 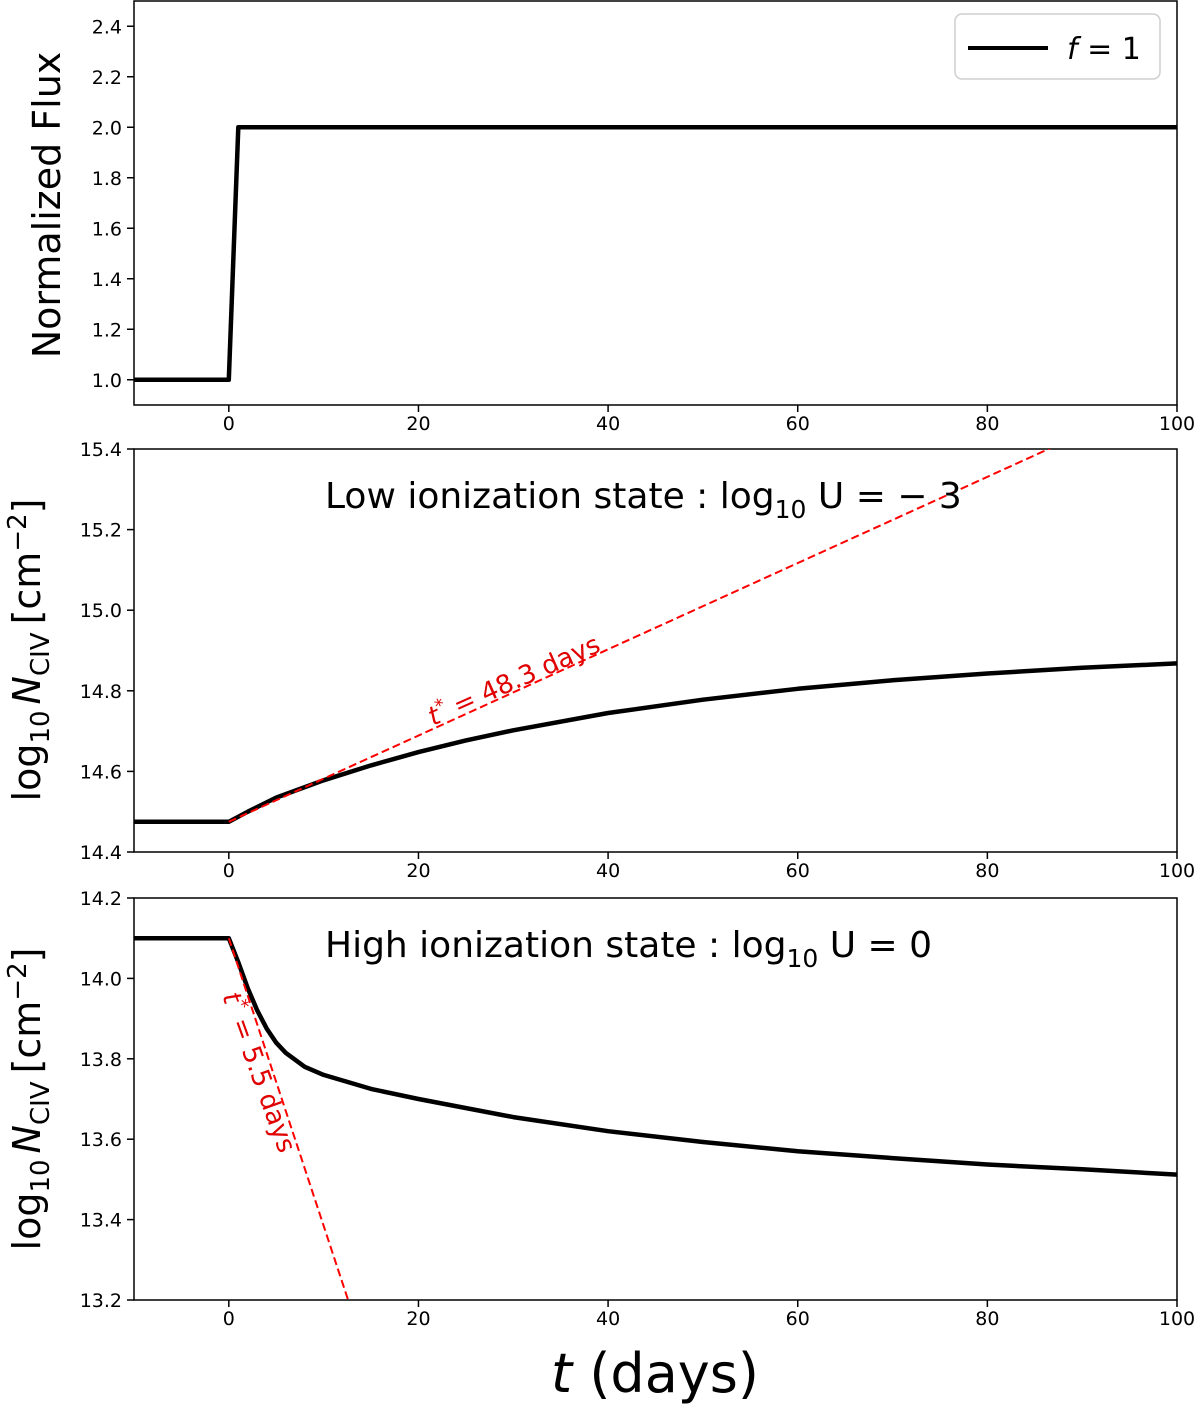 I want to click on y-tick-label: 13.4, so click(x=101, y=1221).